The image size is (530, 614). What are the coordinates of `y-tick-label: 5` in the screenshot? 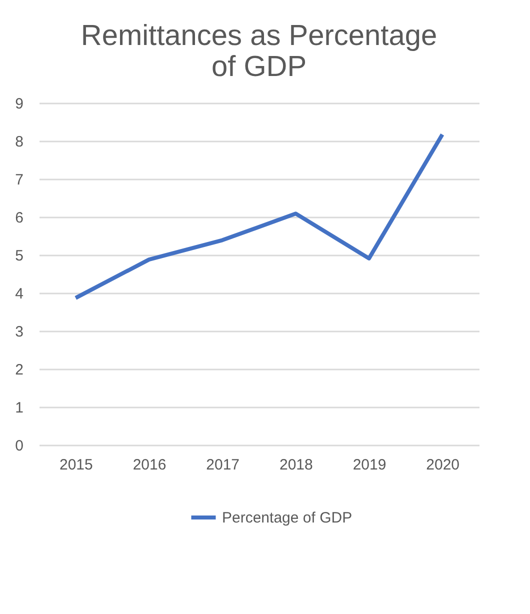 It's located at (19, 256).